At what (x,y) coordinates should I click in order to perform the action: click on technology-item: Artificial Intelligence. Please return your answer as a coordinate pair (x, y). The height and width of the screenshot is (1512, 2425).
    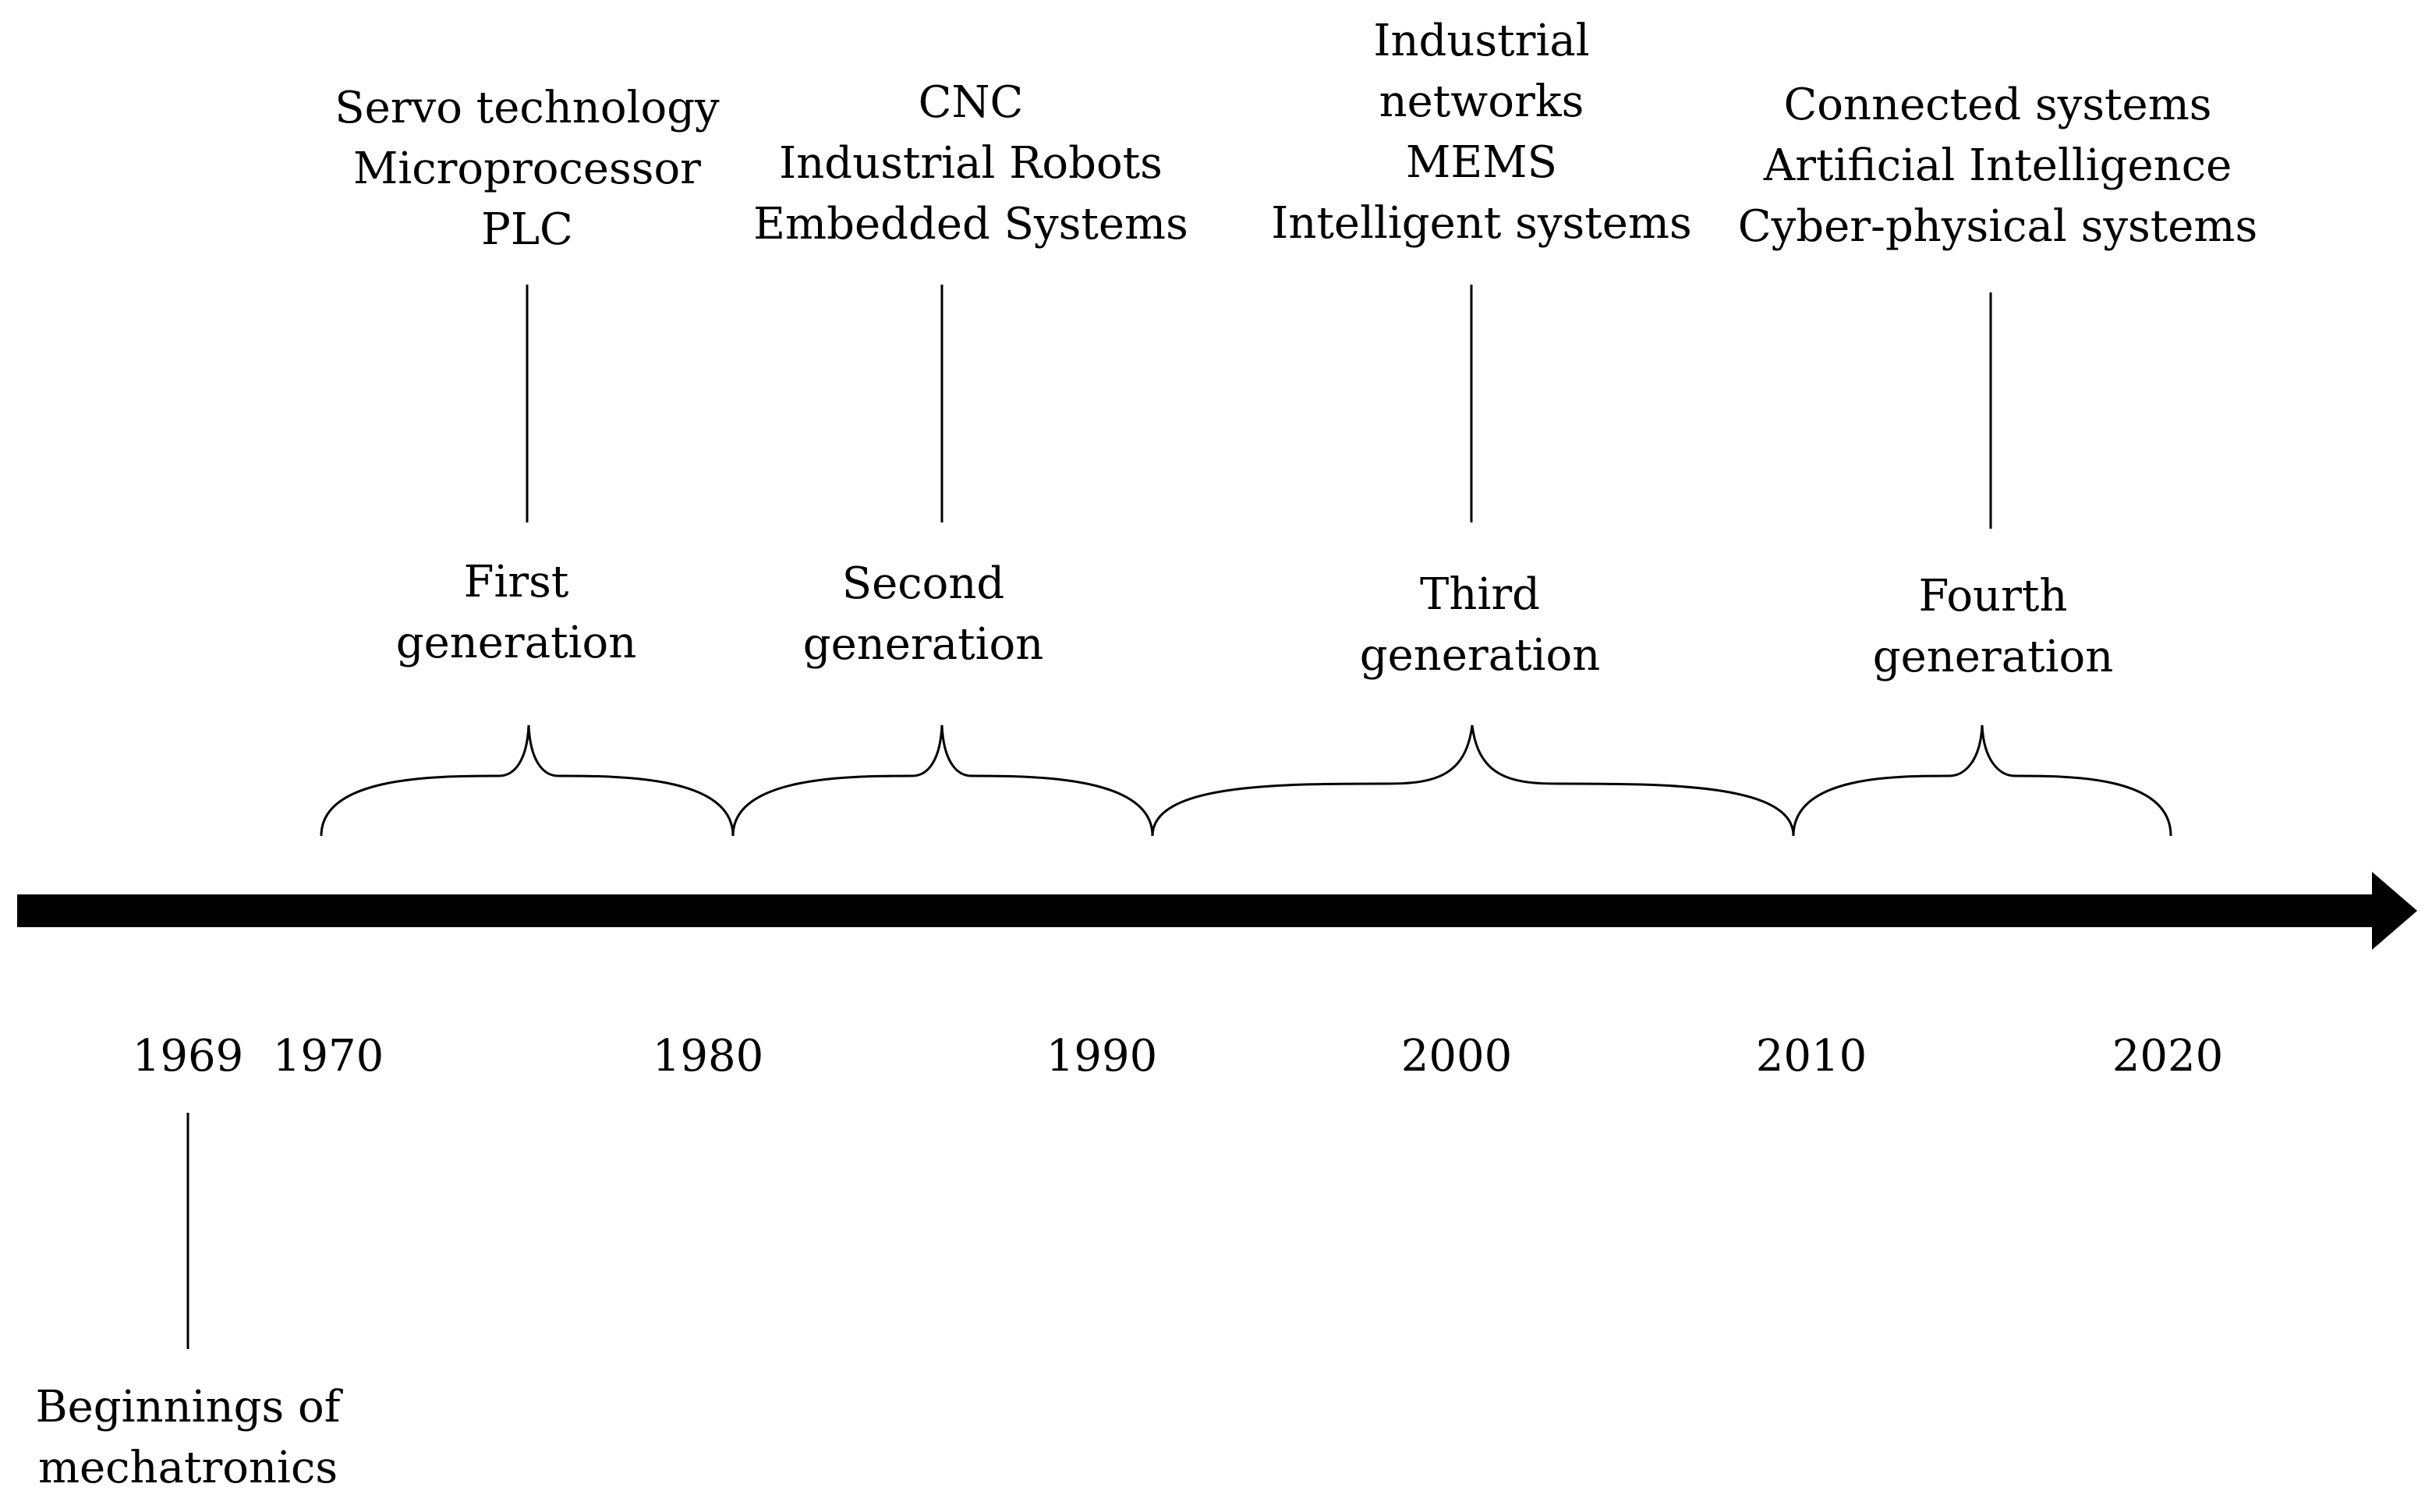
    Looking at the image, I should click on (1998, 165).